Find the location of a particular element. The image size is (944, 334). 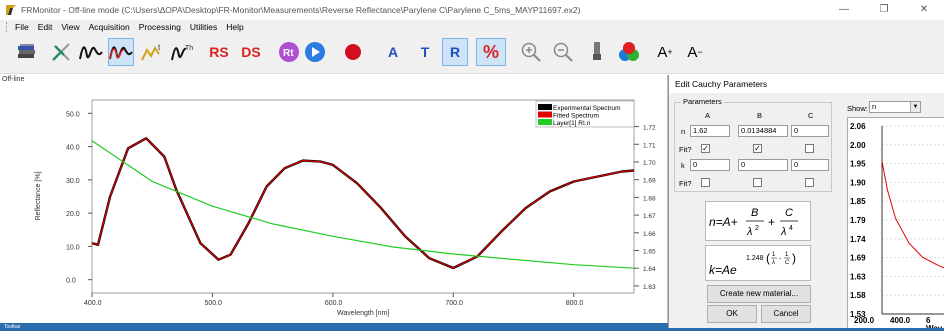

x-tick-label: 500.0 is located at coordinates (213, 303).